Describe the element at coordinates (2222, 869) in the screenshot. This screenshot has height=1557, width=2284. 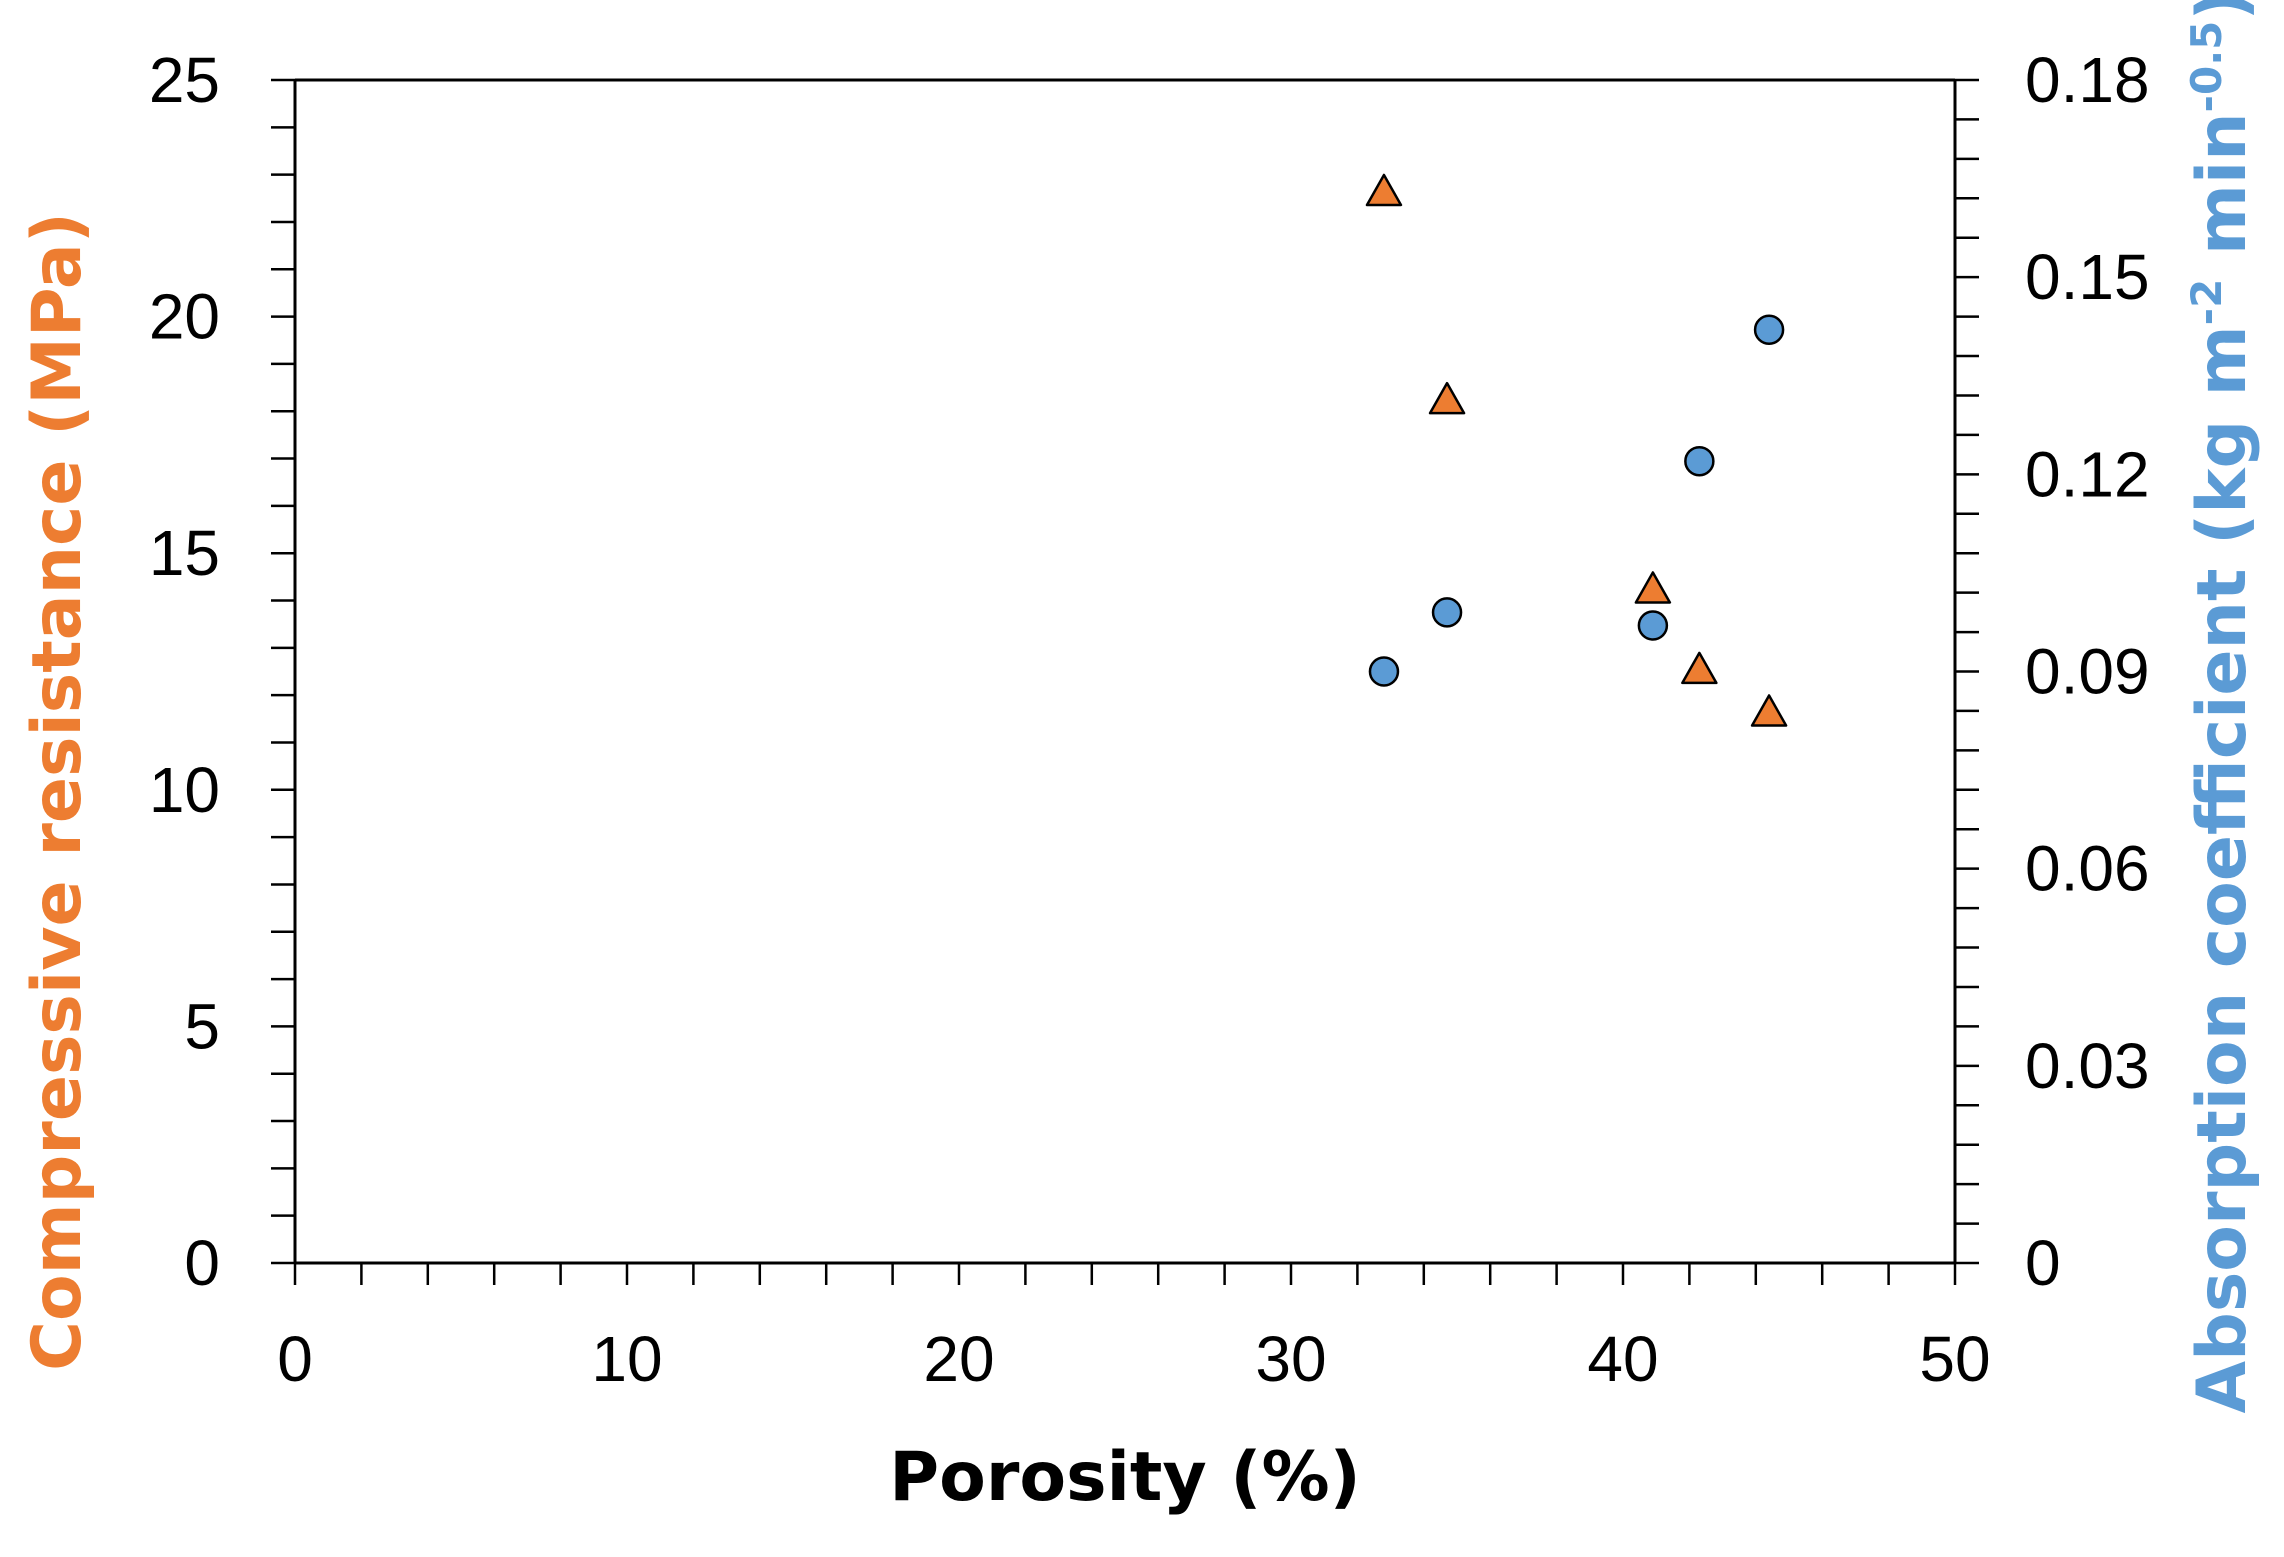
I see `y-right-title-base: Absorption coefficient (kg m` at that location.